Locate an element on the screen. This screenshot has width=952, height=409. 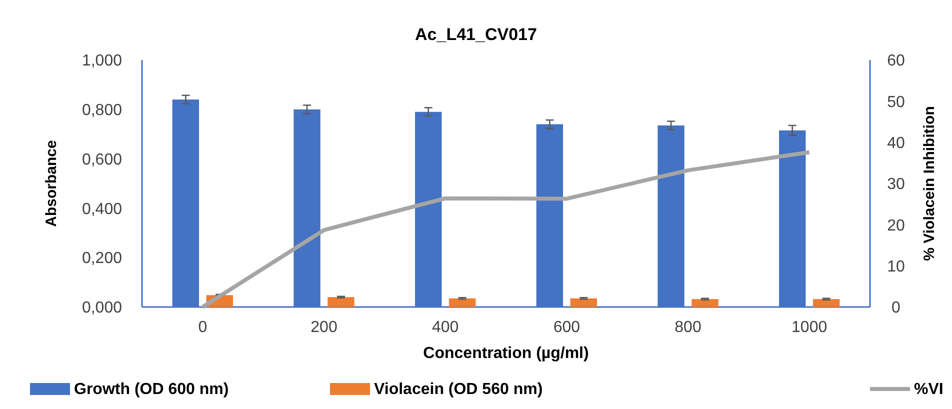
y-tick-label: 0,800 is located at coordinates (102, 110).